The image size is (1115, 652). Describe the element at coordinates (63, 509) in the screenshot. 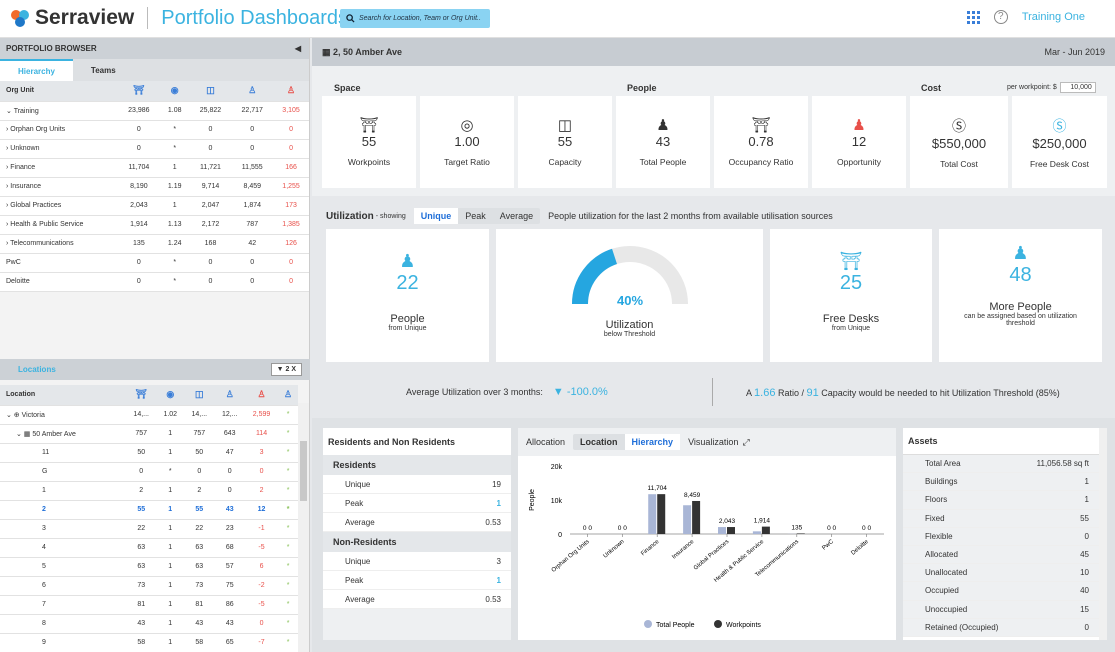

I see `location-name: 2` at that location.